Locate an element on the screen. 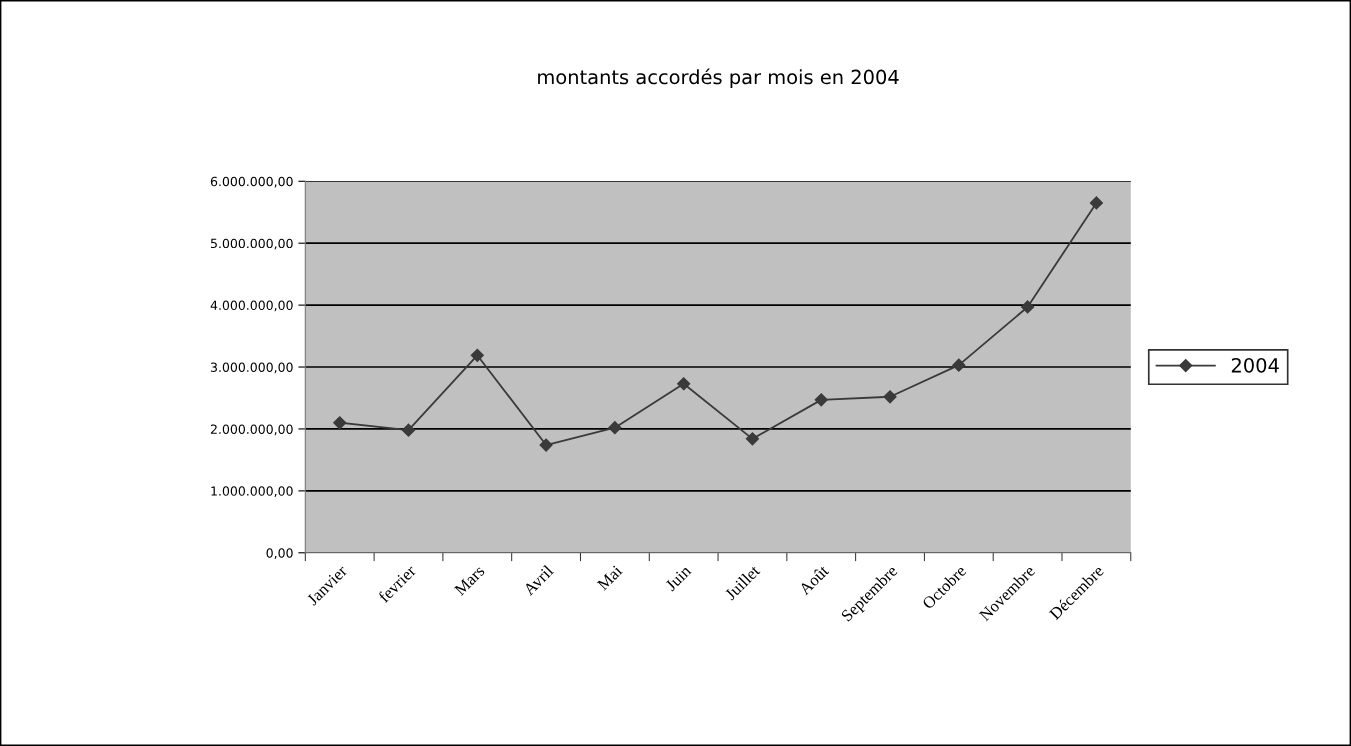  y-tick-label: 3.000.000,00 is located at coordinates (251, 368).